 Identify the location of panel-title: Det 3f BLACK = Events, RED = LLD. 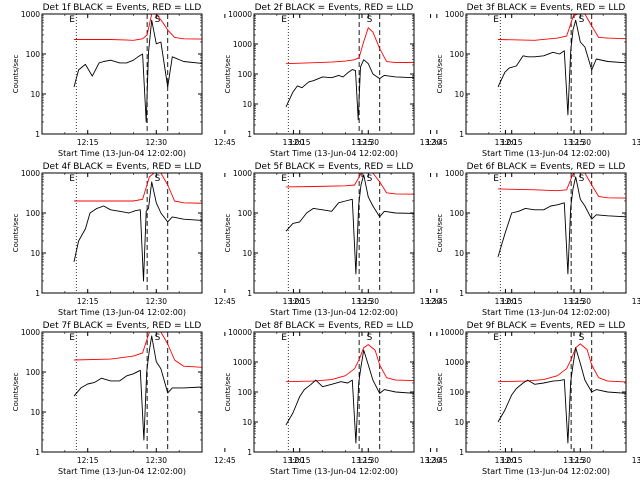
(546, 8).